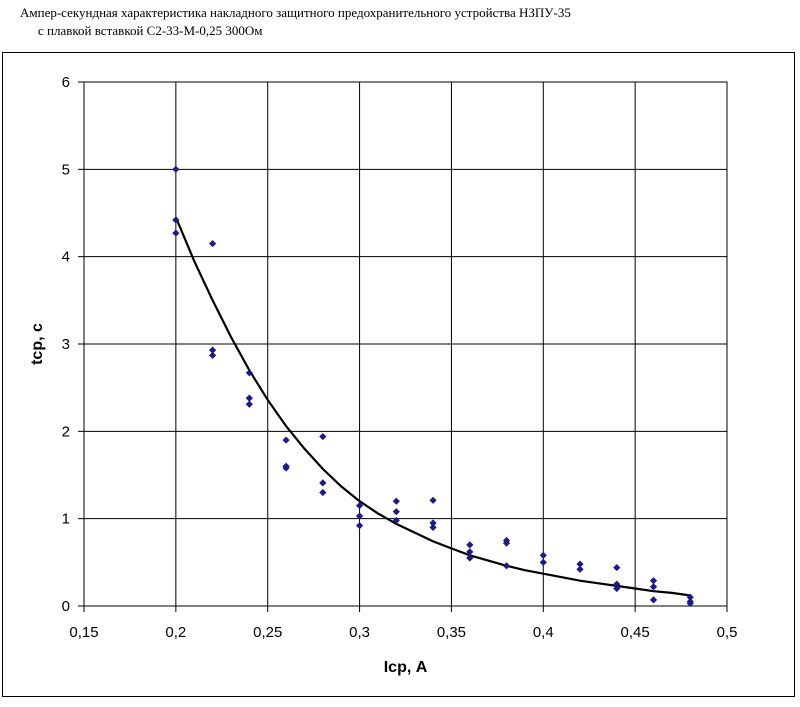 This screenshot has width=800, height=707. I want to click on x-tick-label: 0,5, so click(727, 632).